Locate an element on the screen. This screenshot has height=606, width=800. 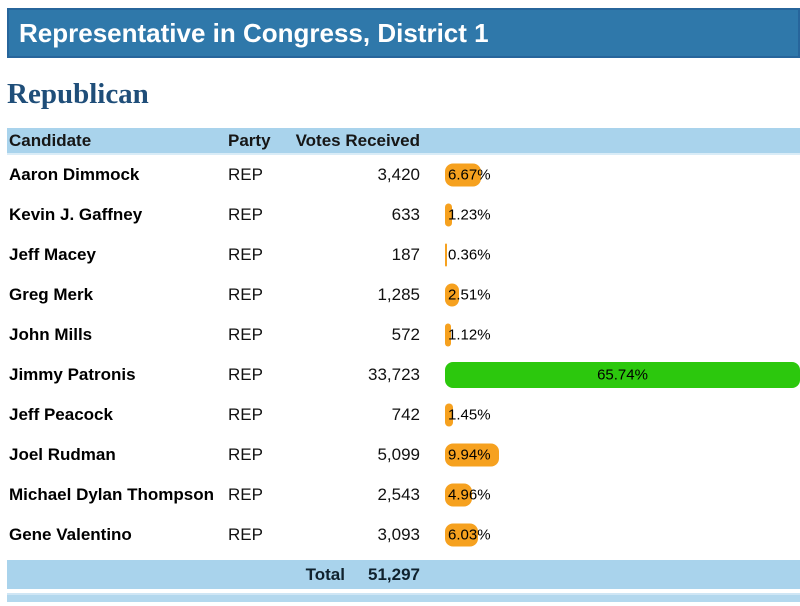
table-row: Joel Rudman REP 5,099 9.94% is located at coordinates (403, 455).